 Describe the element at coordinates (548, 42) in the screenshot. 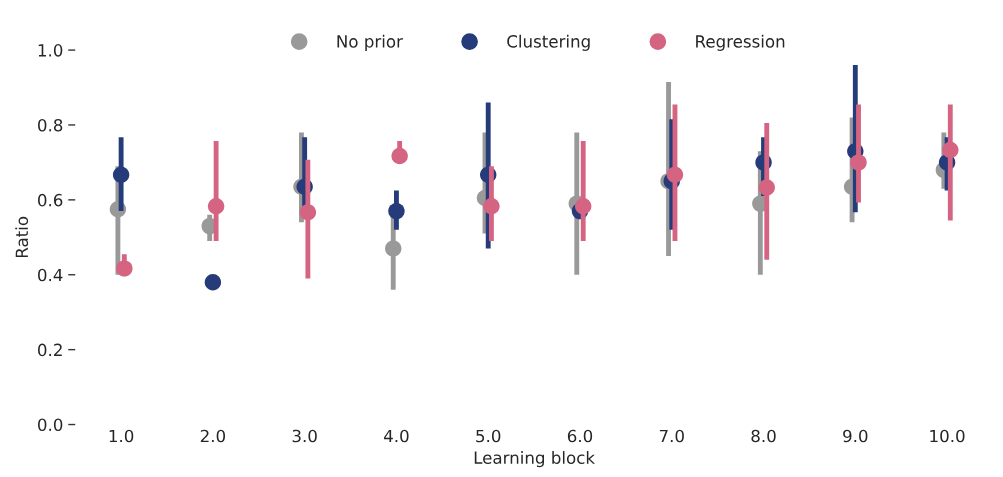

I see `legend-label: Clustering` at that location.